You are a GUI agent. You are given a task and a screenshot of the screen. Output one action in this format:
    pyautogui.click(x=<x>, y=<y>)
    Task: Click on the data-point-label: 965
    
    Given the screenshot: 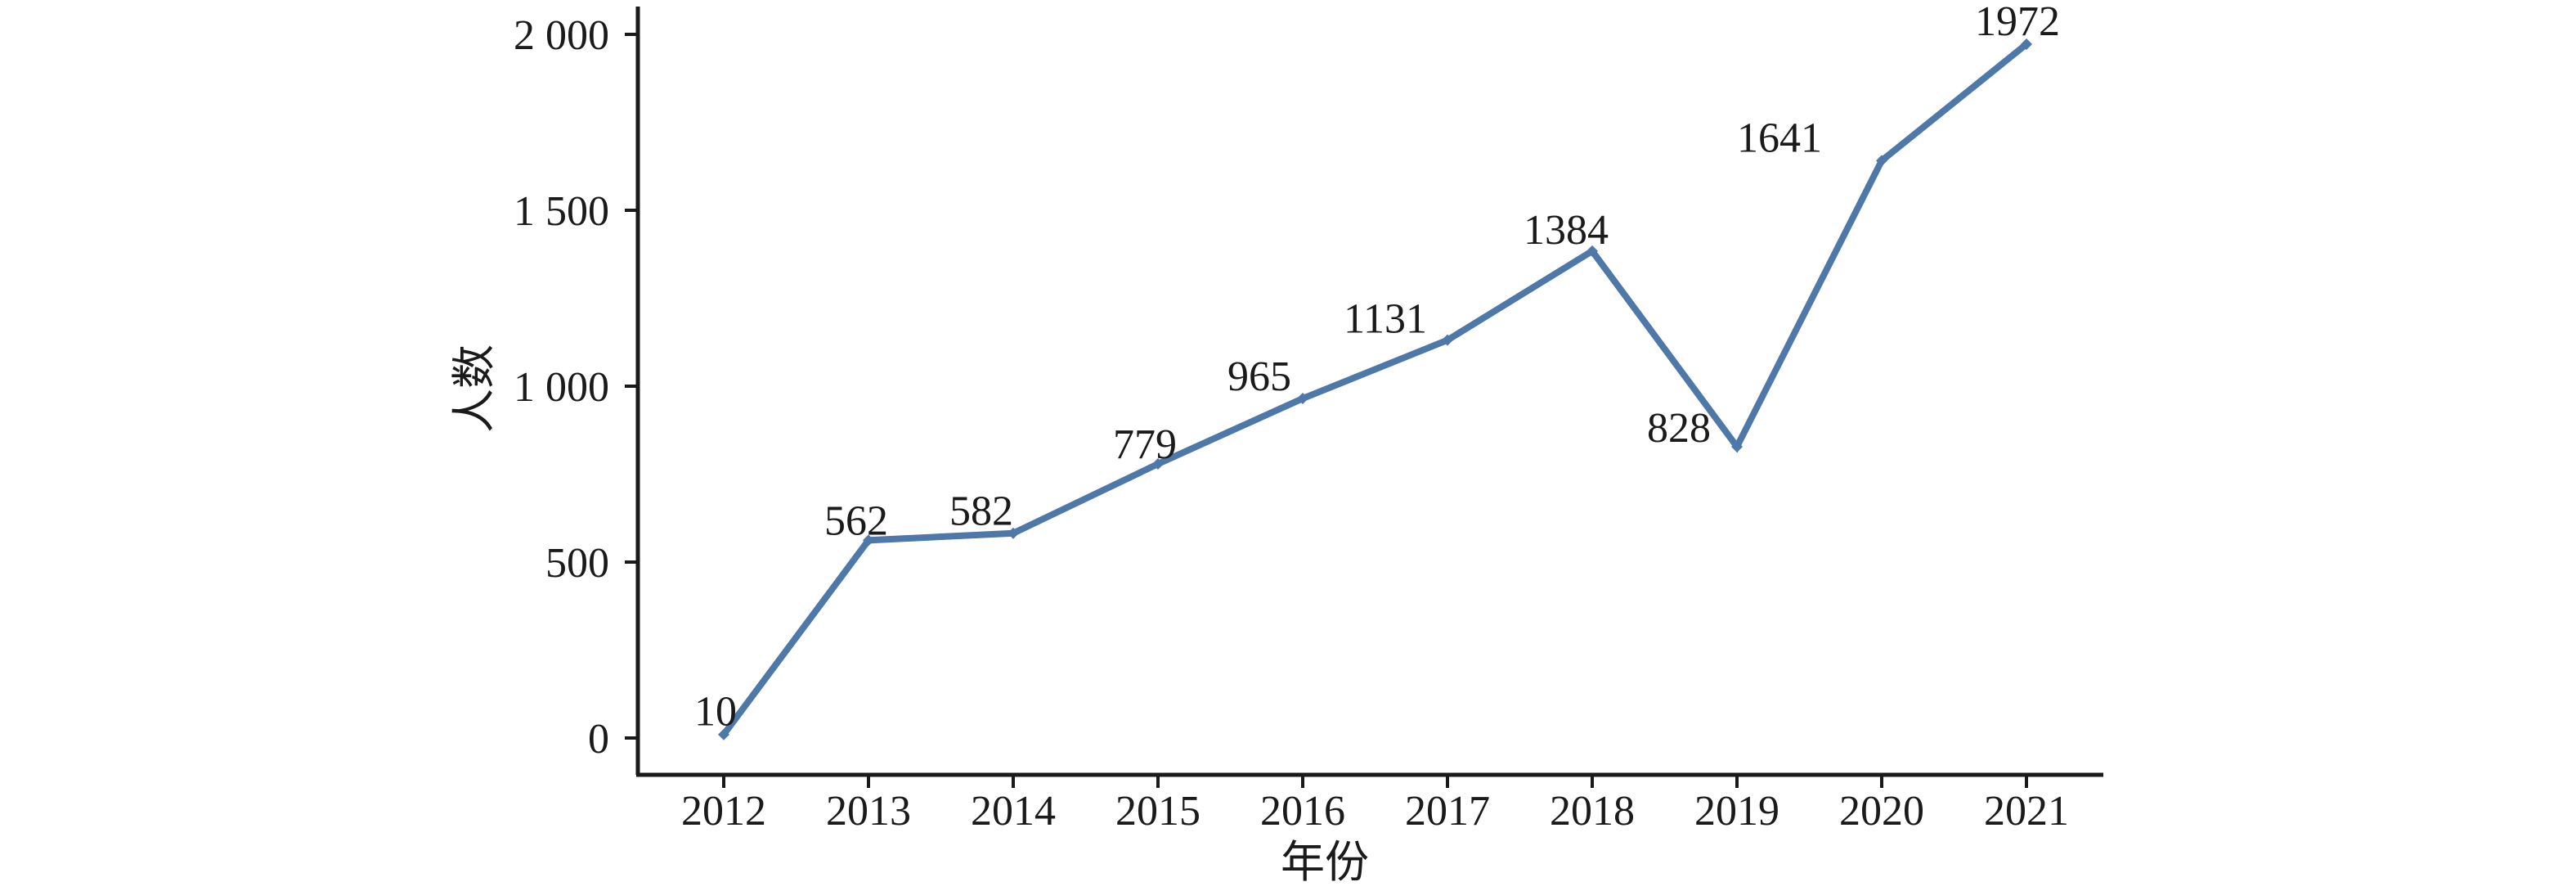 What is the action you would take?
    pyautogui.click(x=1259, y=377)
    